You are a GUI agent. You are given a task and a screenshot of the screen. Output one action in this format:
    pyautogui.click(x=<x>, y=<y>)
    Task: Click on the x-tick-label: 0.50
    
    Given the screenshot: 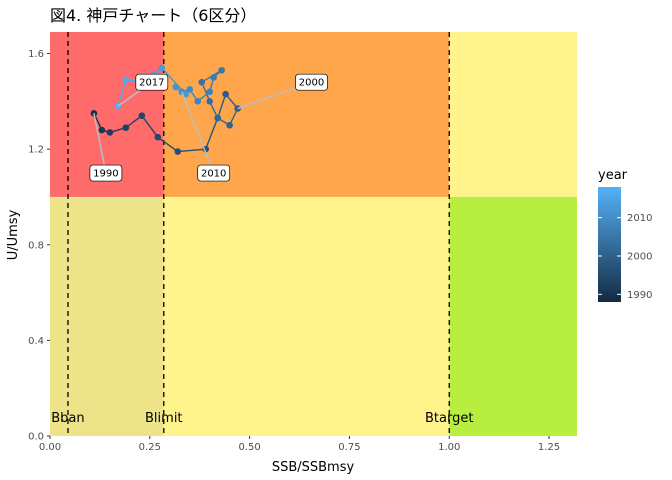 What is the action you would take?
    pyautogui.click(x=249, y=447)
    